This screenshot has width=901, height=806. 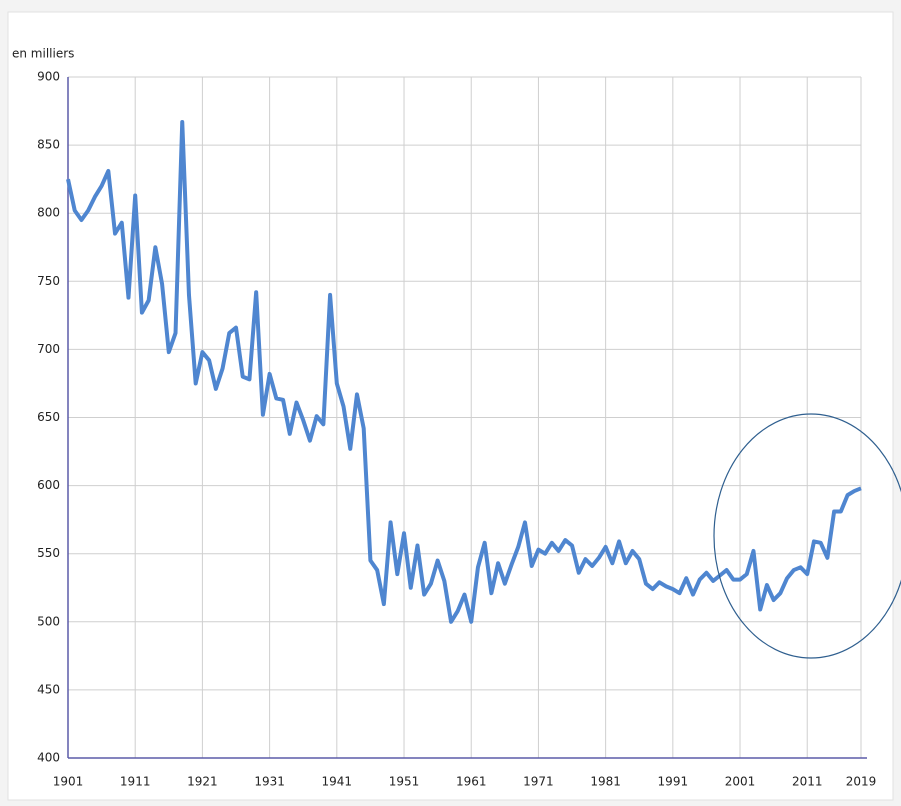 What do you see at coordinates (48, 485) in the screenshot?
I see `y-tick-label: 600` at bounding box center [48, 485].